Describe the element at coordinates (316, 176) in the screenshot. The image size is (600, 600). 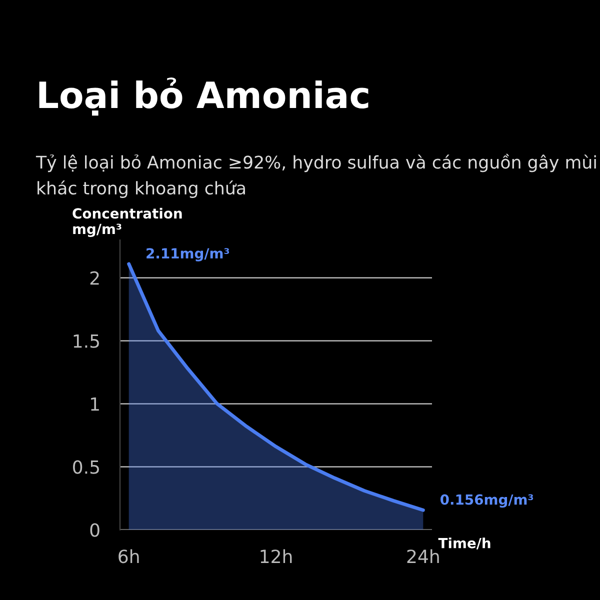
I see `chart-subtitle: Tỷ lệ loại bỏ Amoniac ≥92%, hydro sulfua và các nguồn gây mùi khác trong khoang chứa` at that location.